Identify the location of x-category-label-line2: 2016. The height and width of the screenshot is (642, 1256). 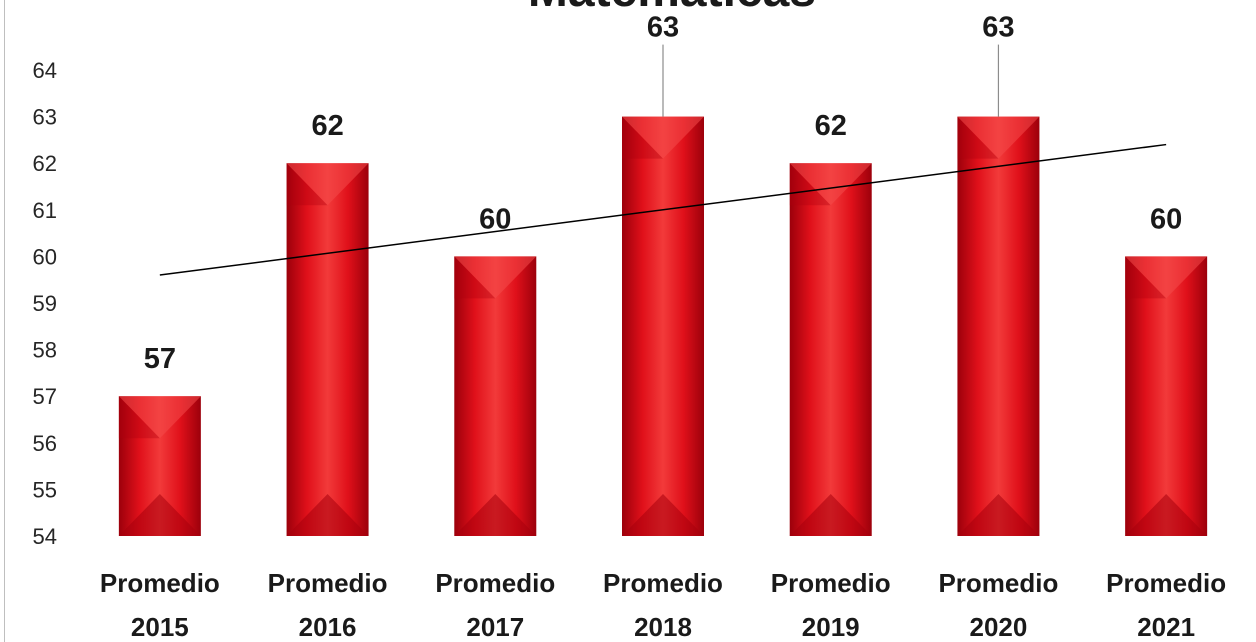
(328, 627).